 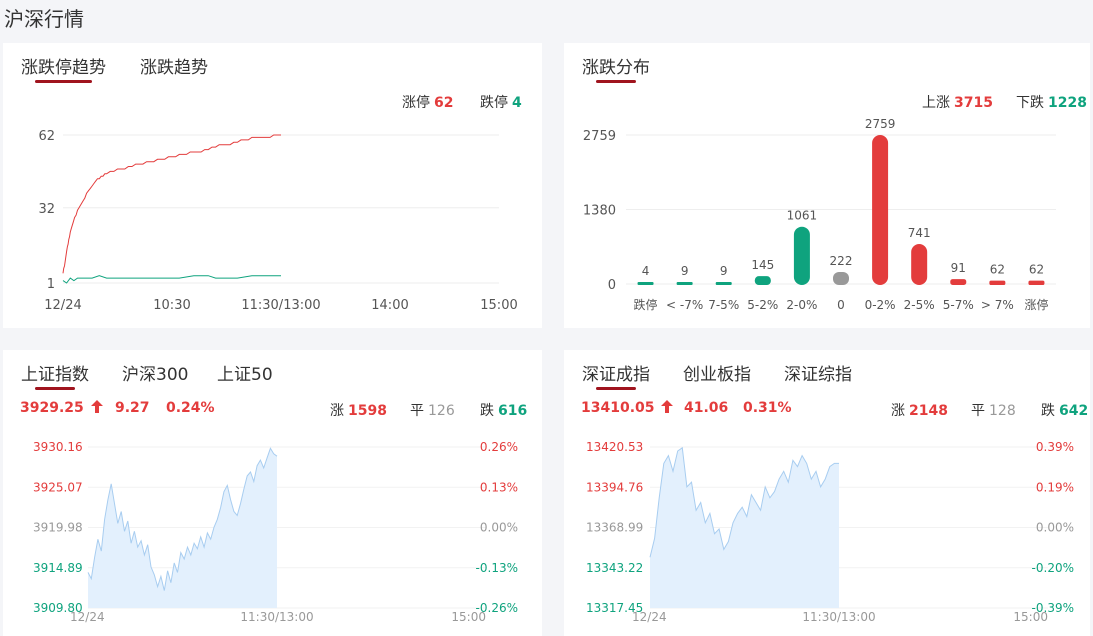 I want to click on sz-down-label: 跌, so click(x=1048, y=411).